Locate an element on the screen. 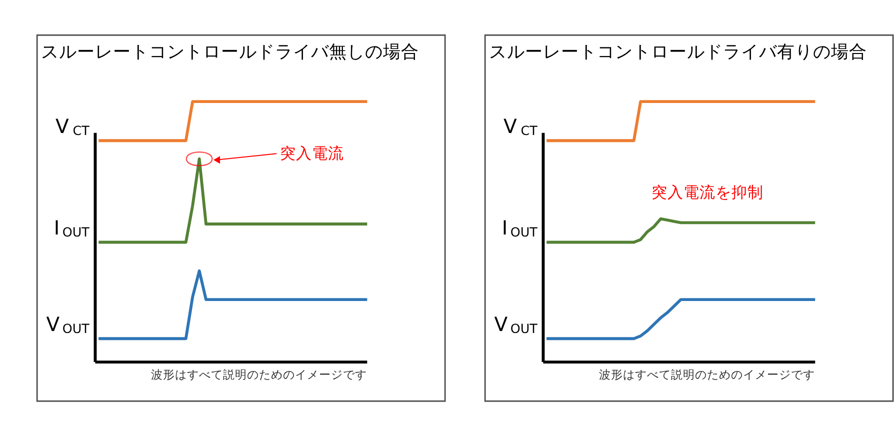  annotation: 突入電流を抑制 is located at coordinates (708, 193).